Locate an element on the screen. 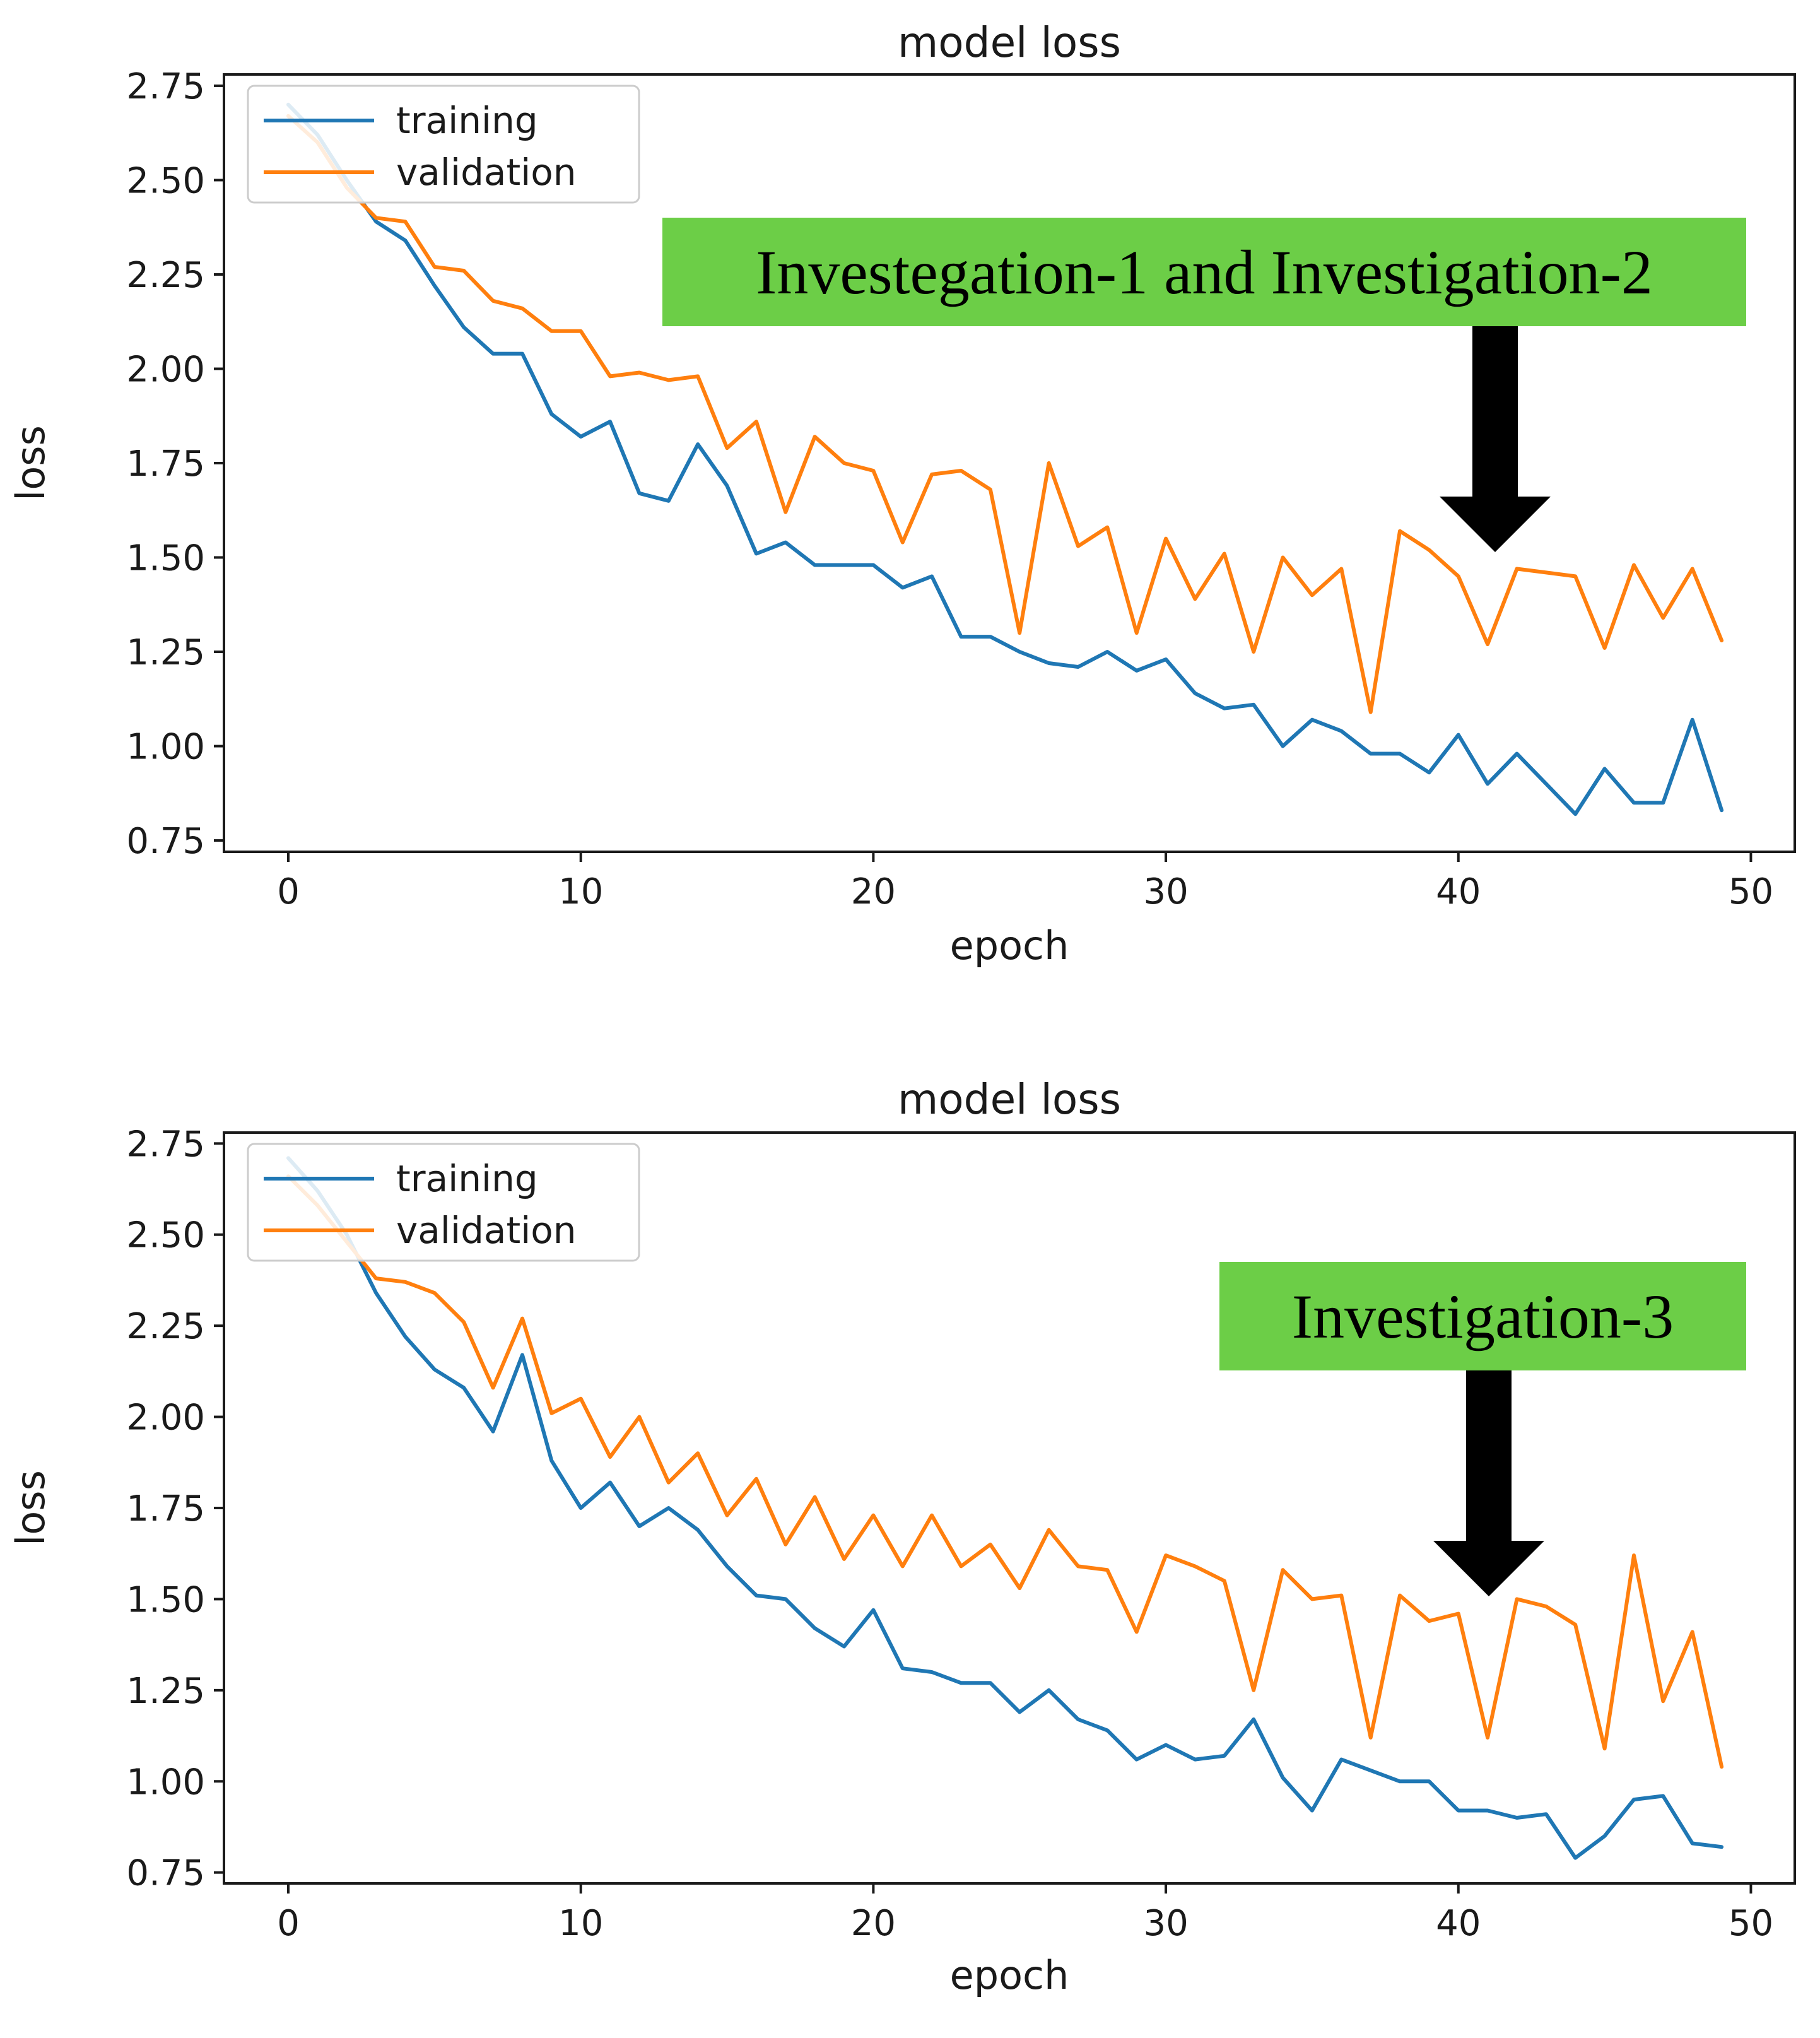 This screenshot has height=2038, width=1820. annotation-text: Investegation-1 and Investigation-2 is located at coordinates (1204, 272).